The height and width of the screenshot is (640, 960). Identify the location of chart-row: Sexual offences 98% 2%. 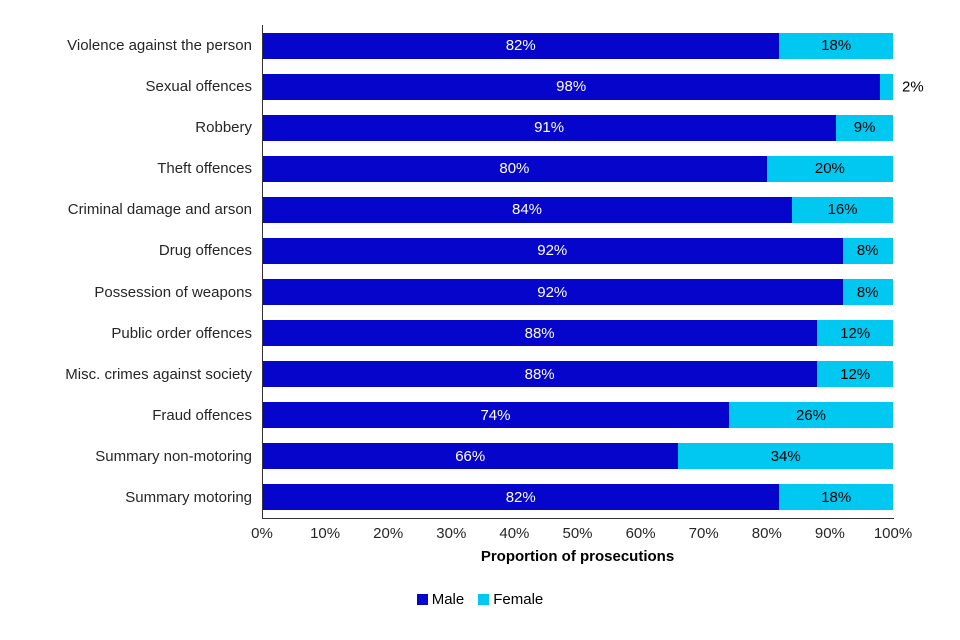
(480, 86).